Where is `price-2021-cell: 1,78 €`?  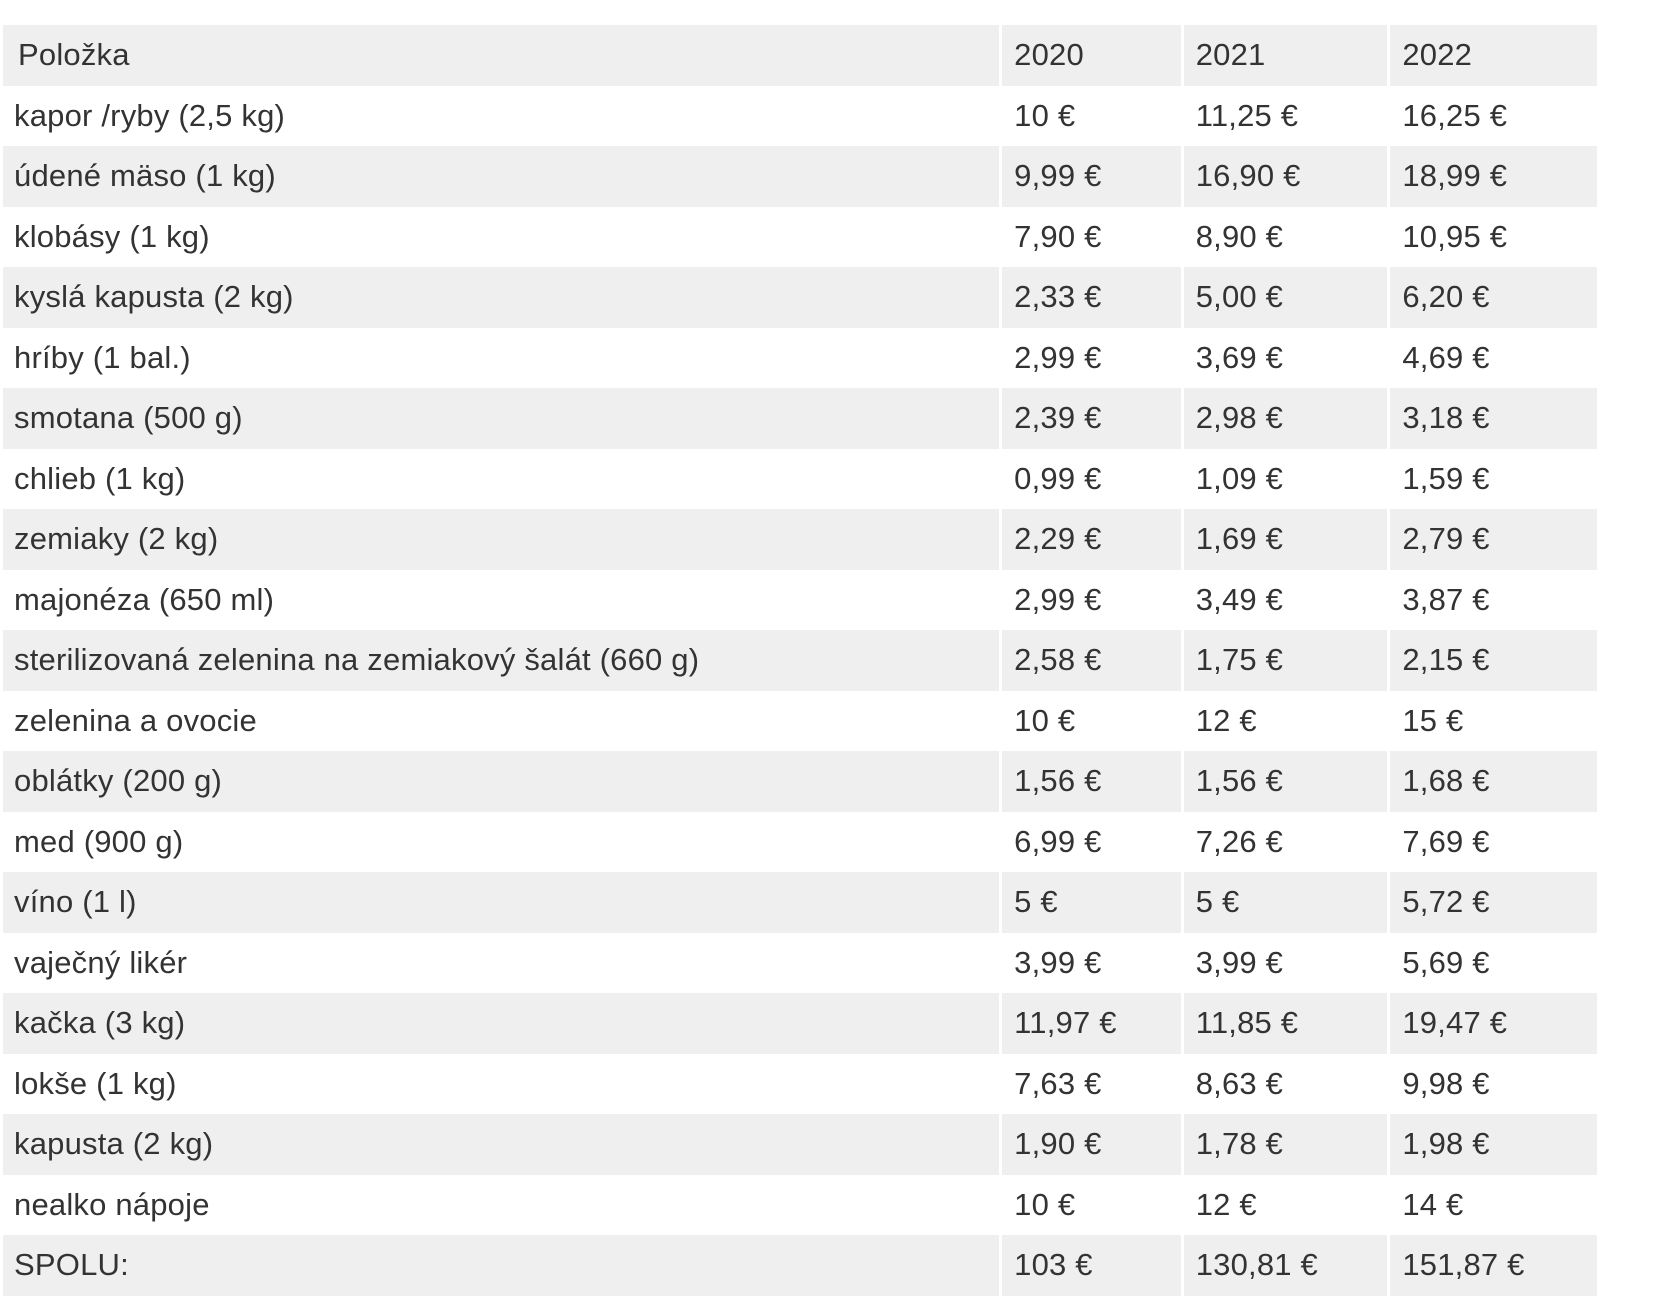 price-2021-cell: 1,78 € is located at coordinates (1285, 1144).